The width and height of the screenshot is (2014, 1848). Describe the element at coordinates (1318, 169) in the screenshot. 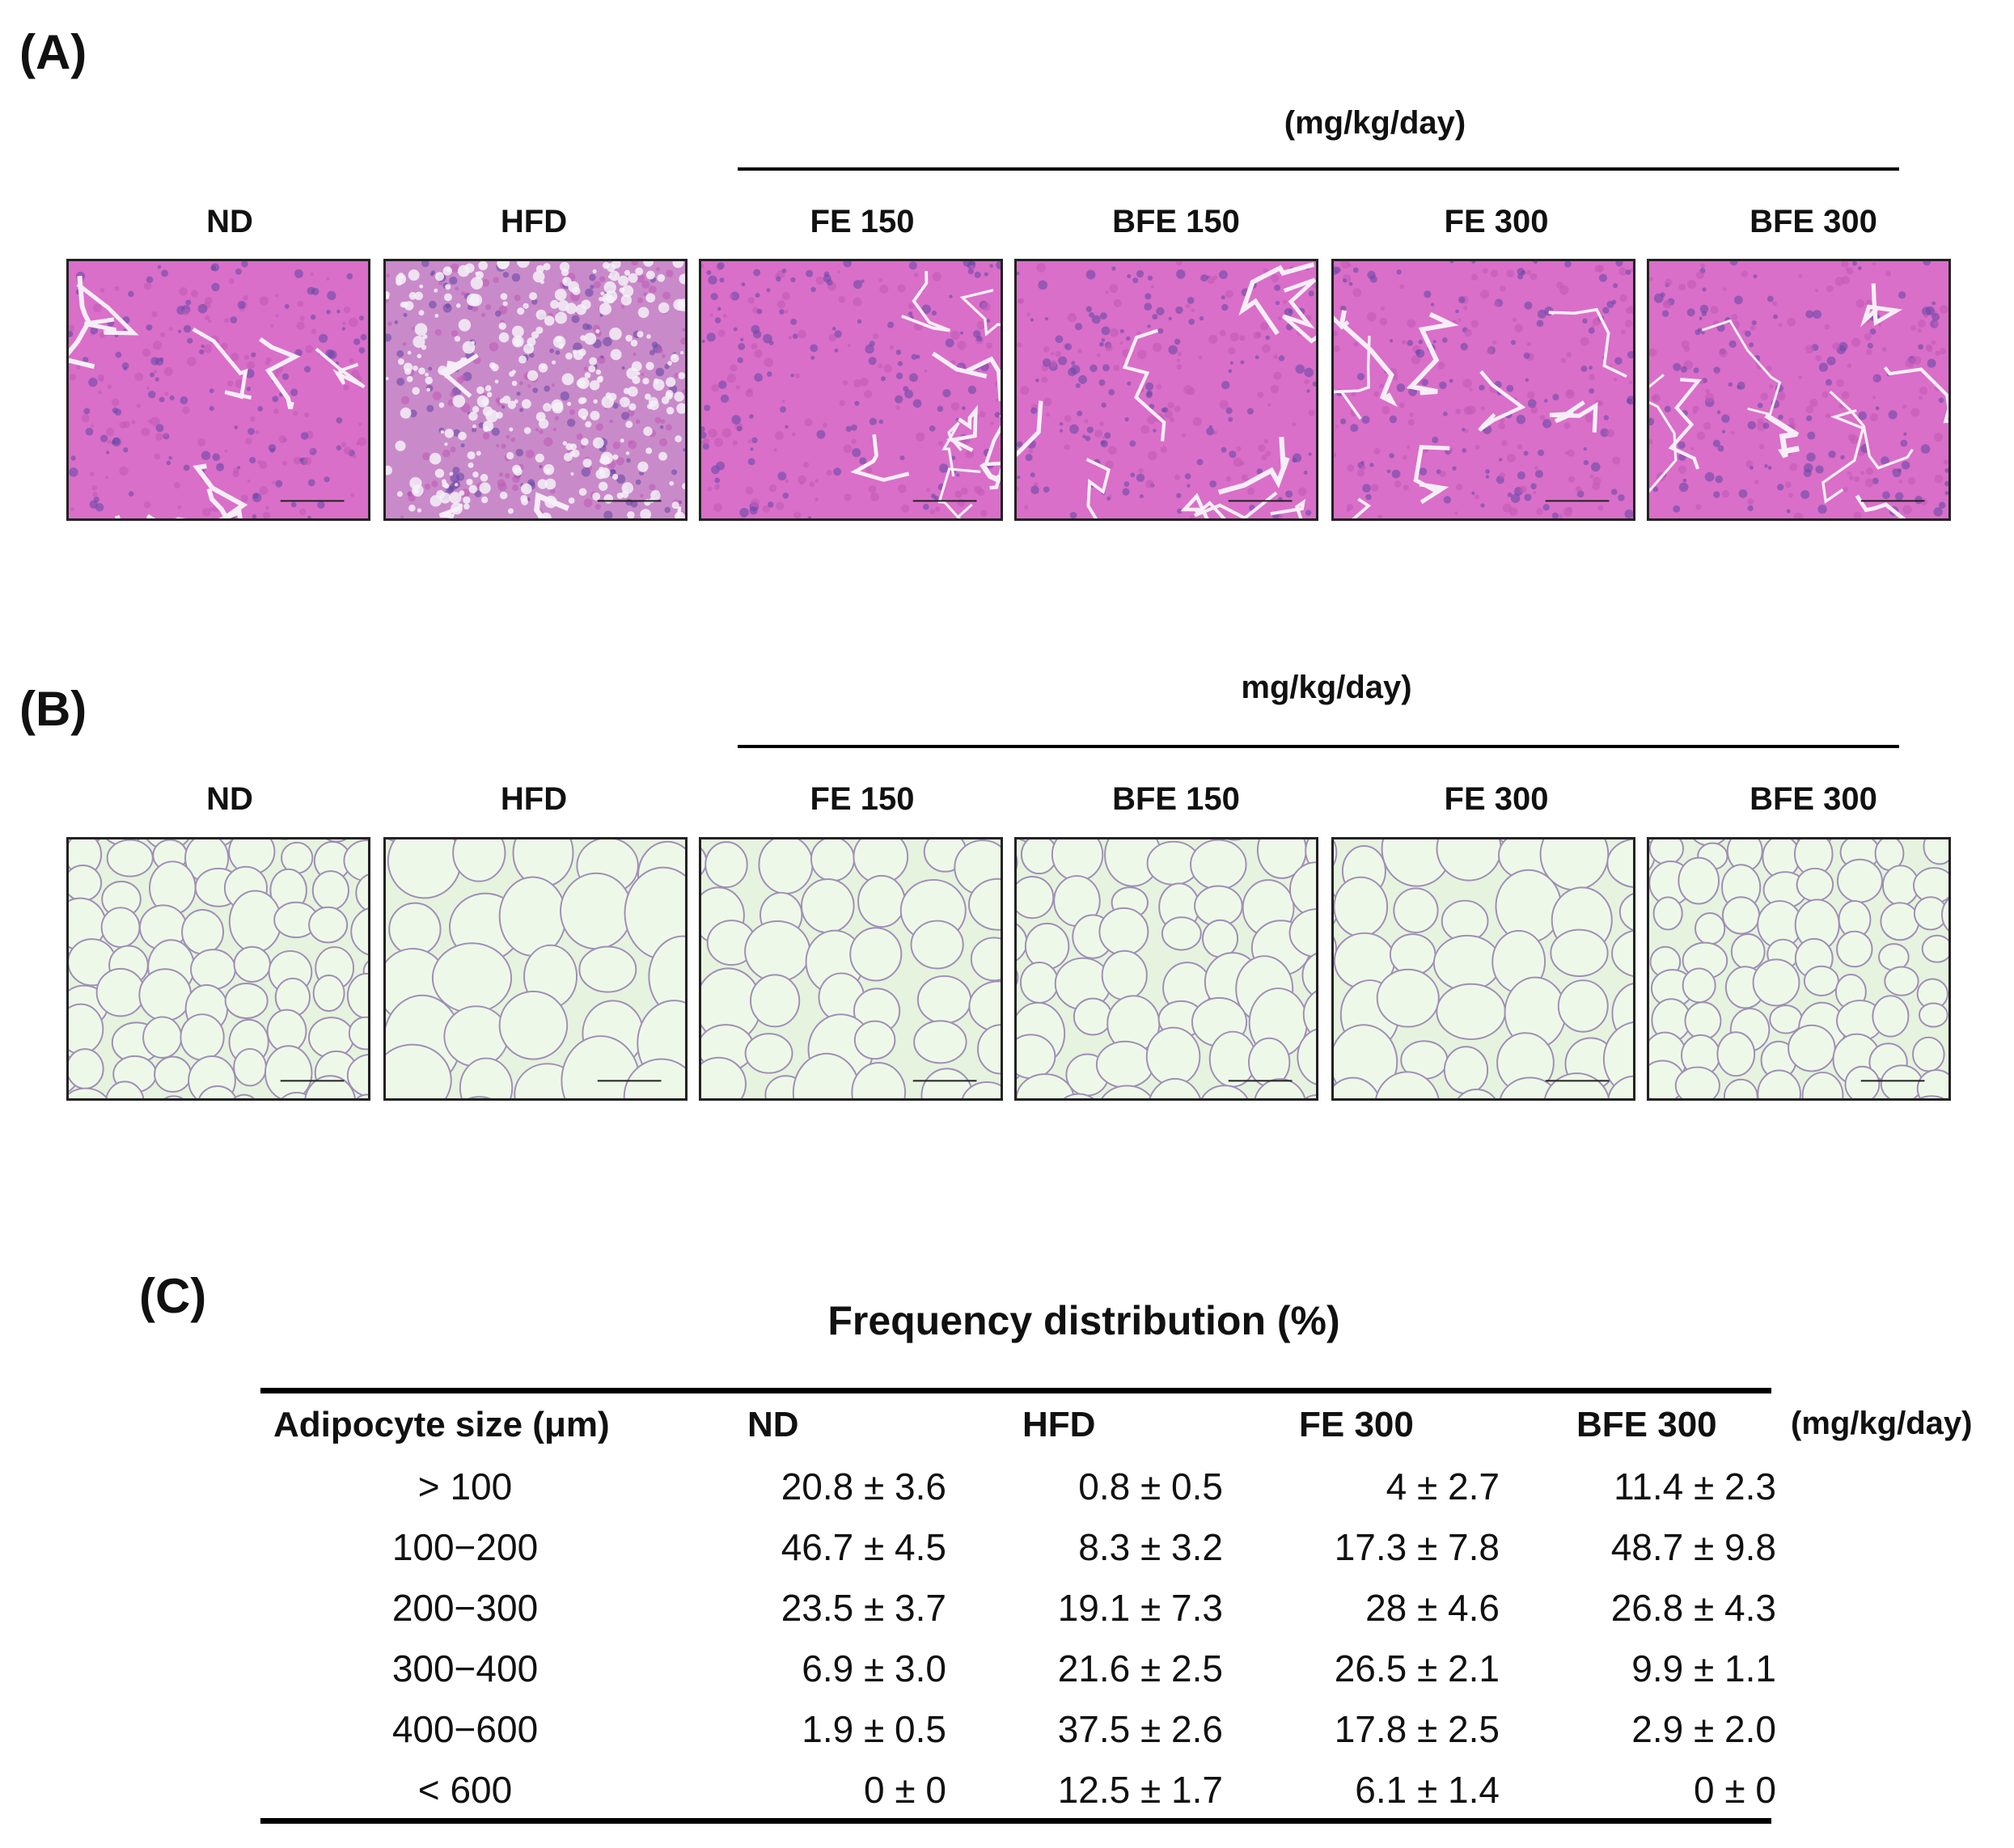

I see `panel-a-treatment-line` at that location.